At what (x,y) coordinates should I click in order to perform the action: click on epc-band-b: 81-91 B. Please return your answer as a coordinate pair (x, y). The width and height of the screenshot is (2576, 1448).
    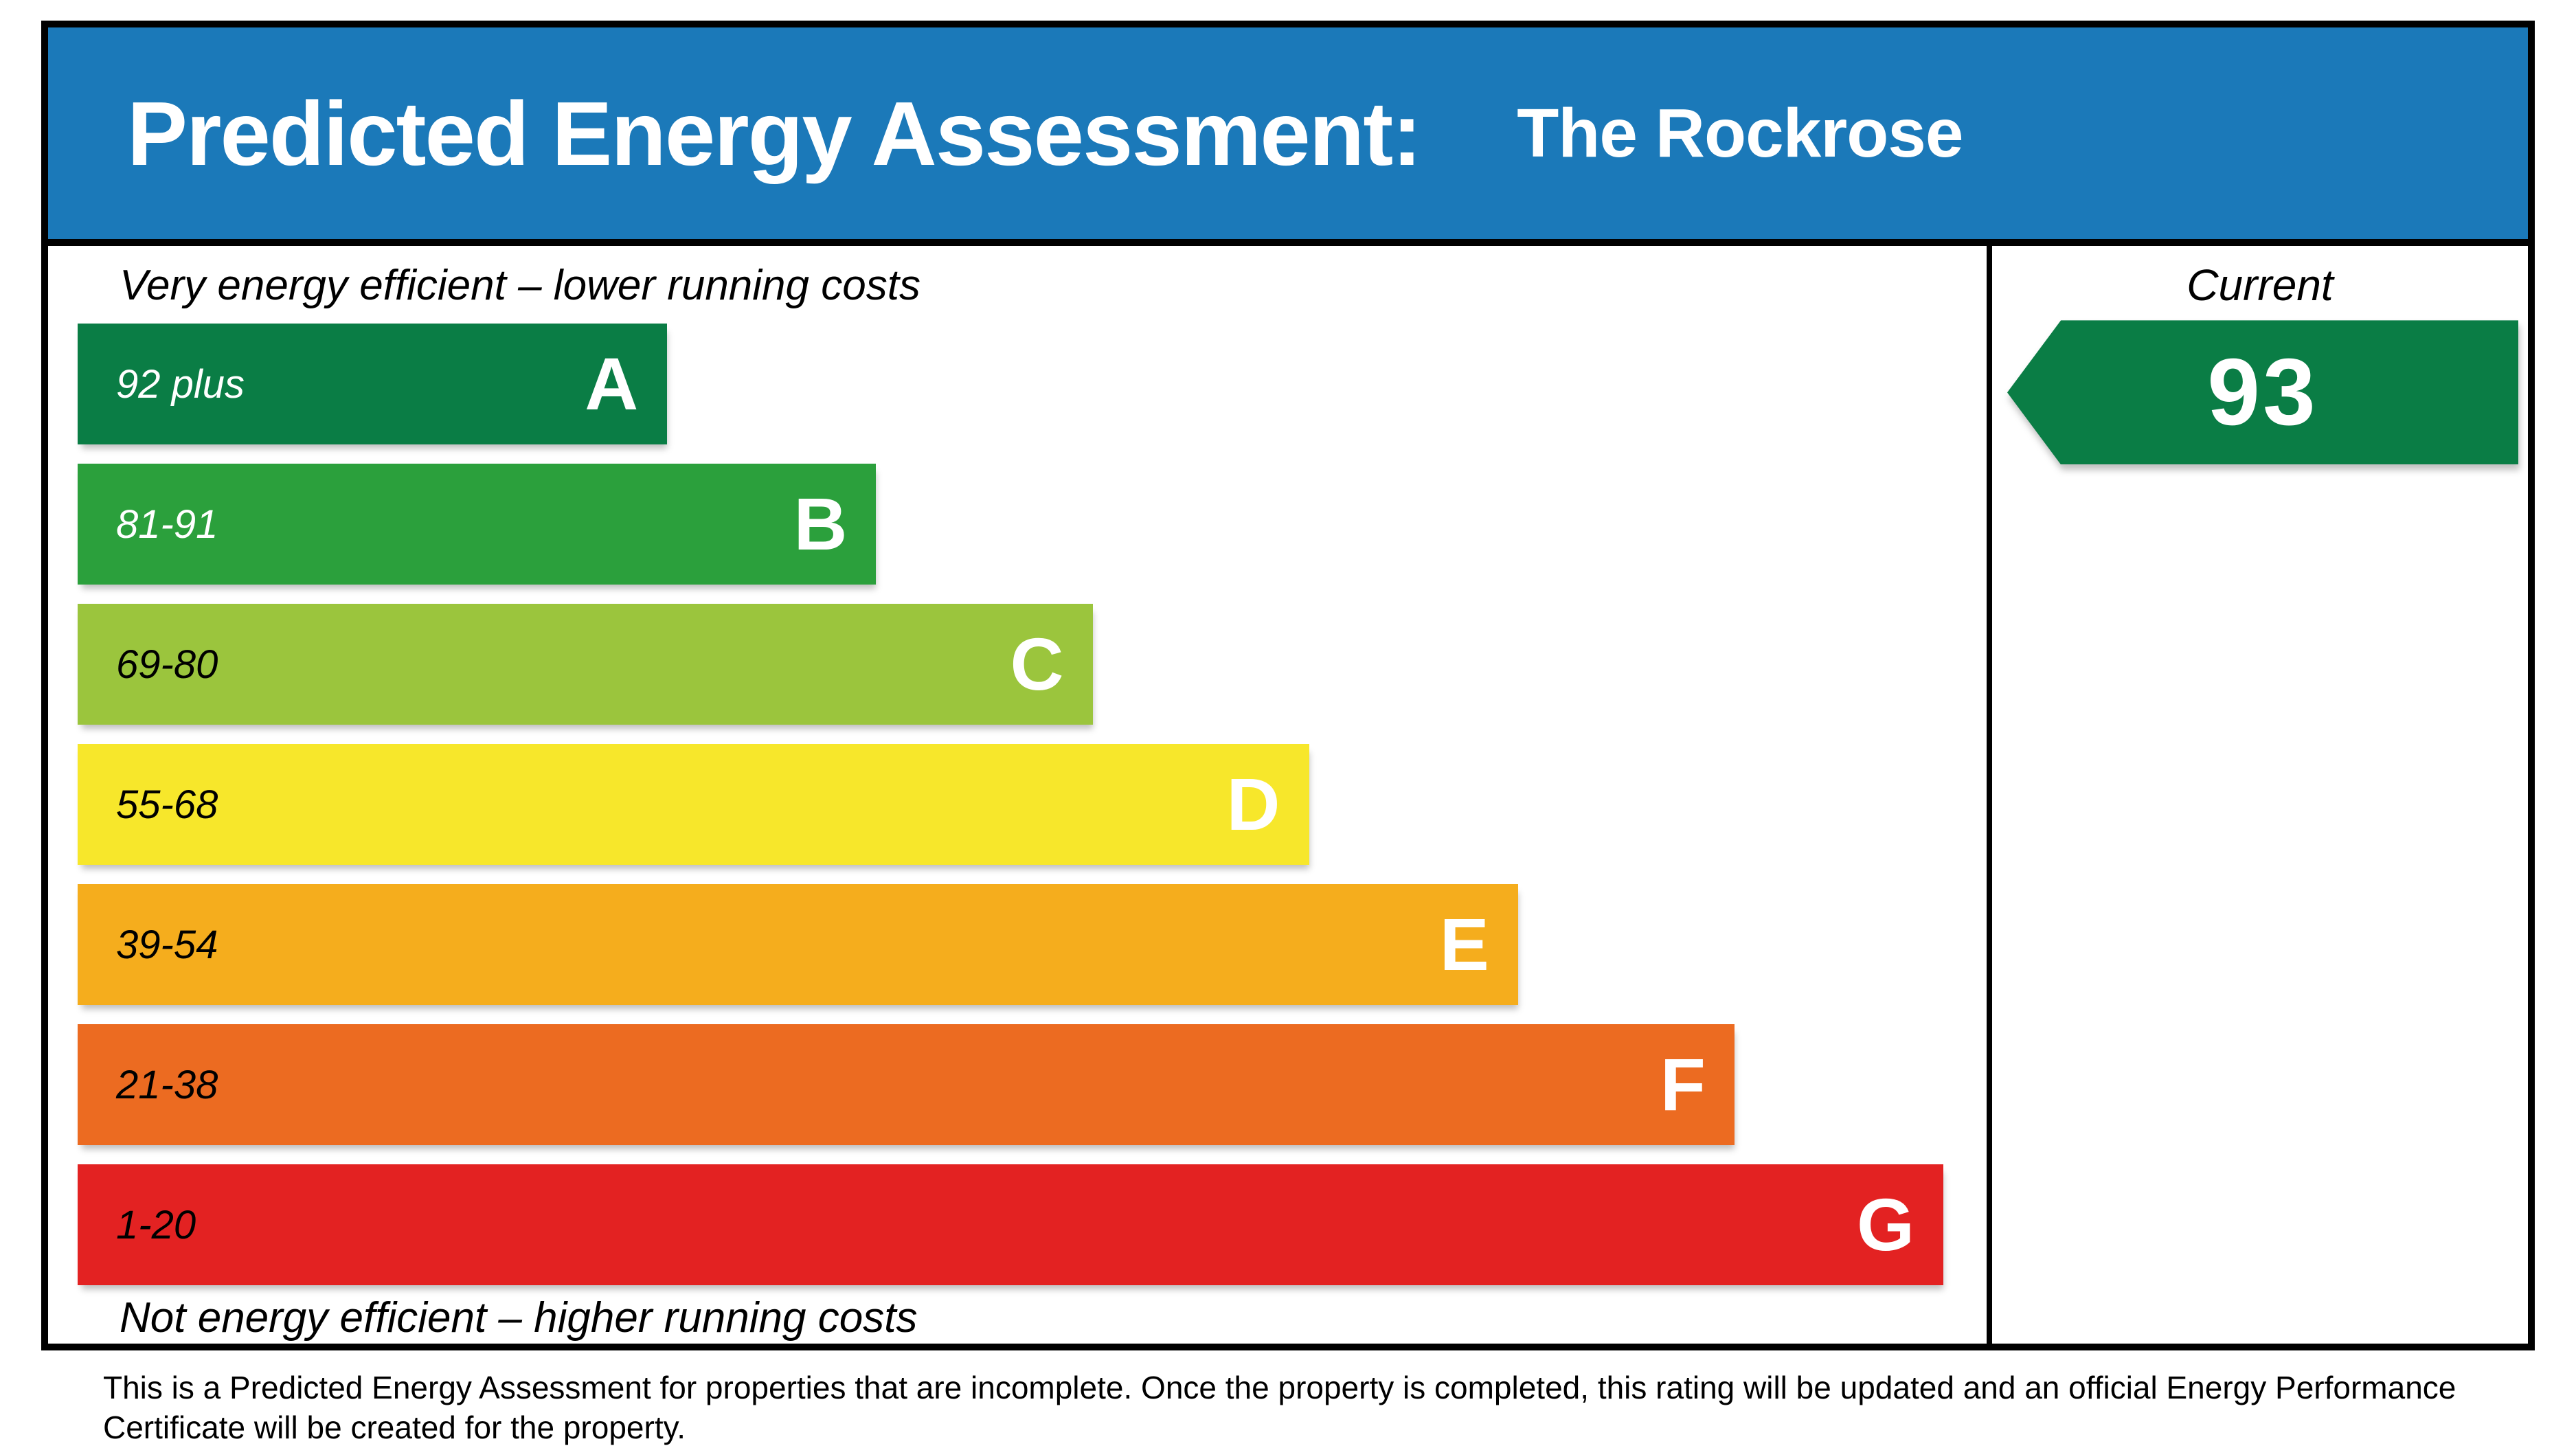
    Looking at the image, I should click on (477, 524).